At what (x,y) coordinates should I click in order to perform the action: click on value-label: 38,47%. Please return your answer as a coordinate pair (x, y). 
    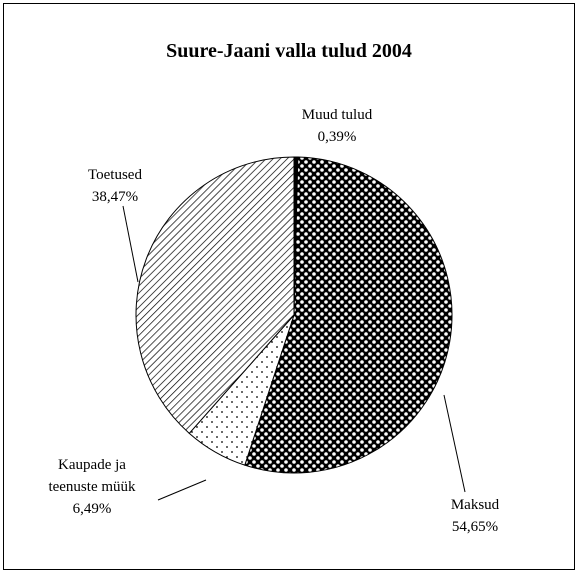
    Looking at the image, I should click on (115, 197).